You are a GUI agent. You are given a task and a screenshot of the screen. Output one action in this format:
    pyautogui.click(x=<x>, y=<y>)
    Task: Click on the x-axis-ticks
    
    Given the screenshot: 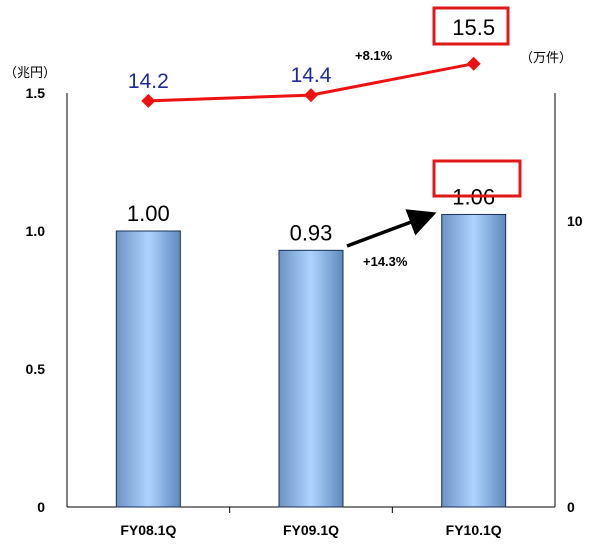 What is the action you would take?
    pyautogui.click(x=311, y=510)
    